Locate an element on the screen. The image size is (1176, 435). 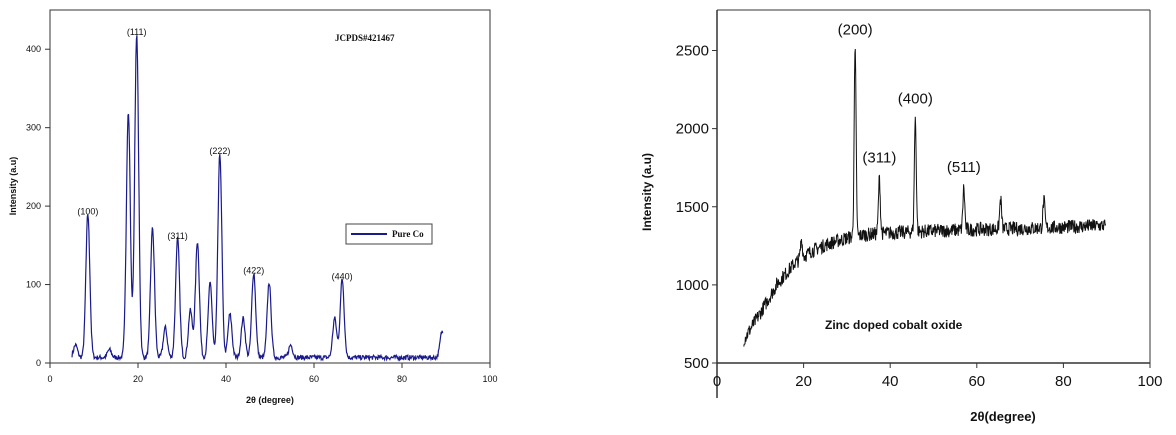
left-y-tick-label: 100 is located at coordinates (33, 285).